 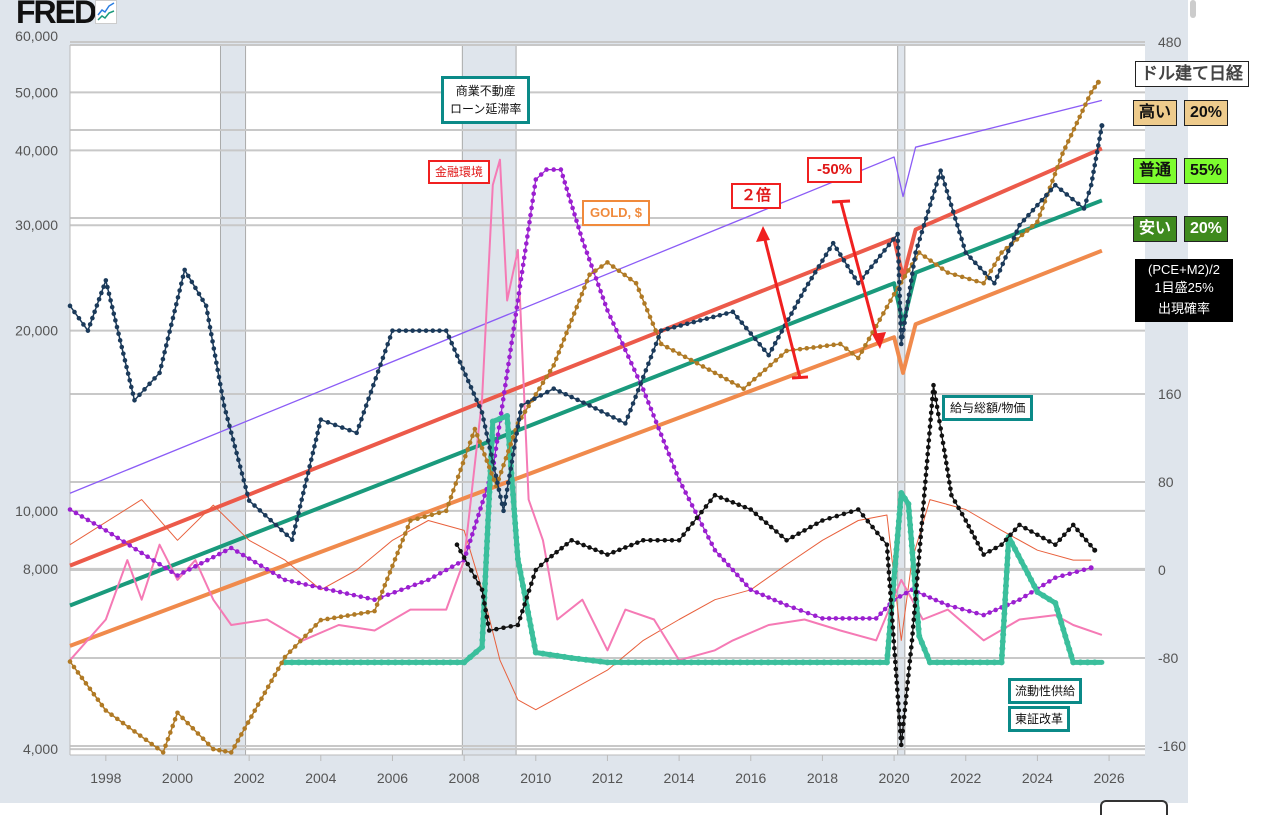 I want to click on chart-control-button, so click(x=1134, y=807).